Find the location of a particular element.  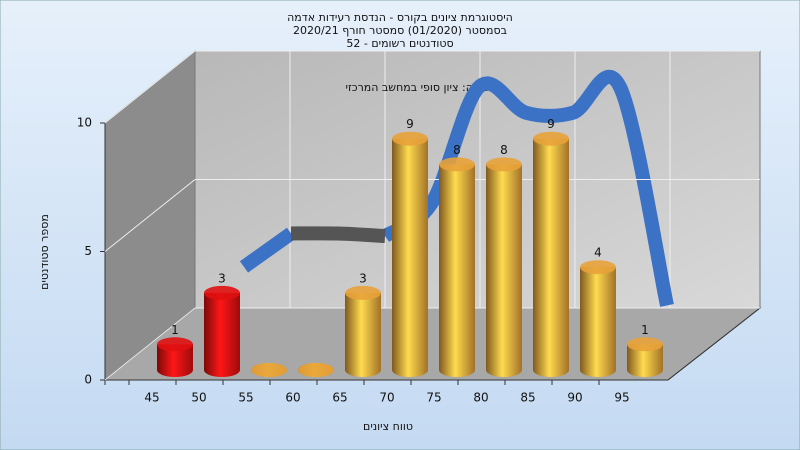

y-tick-label: 10 is located at coordinates (84, 123).